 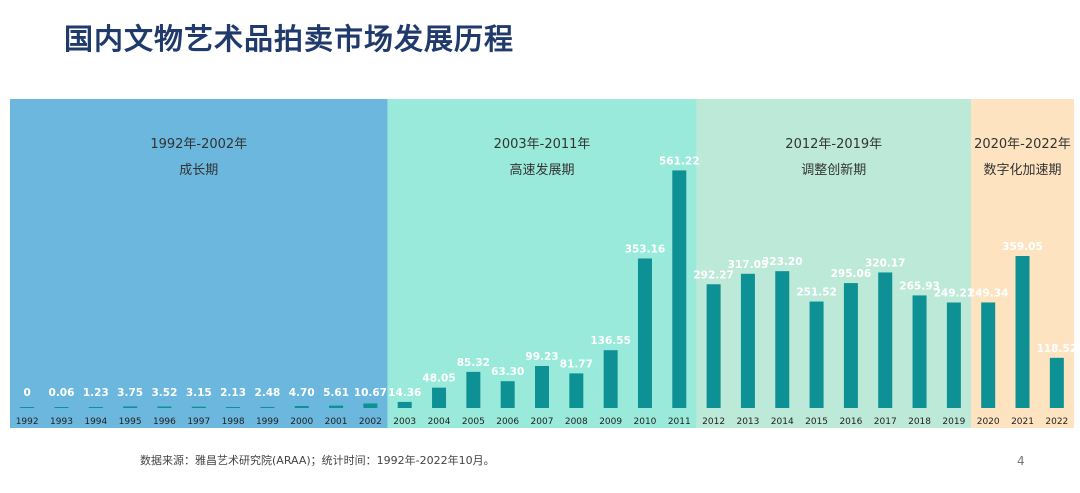 What do you see at coordinates (27, 393) in the screenshot?
I see `value-label-1992: 0` at bounding box center [27, 393].